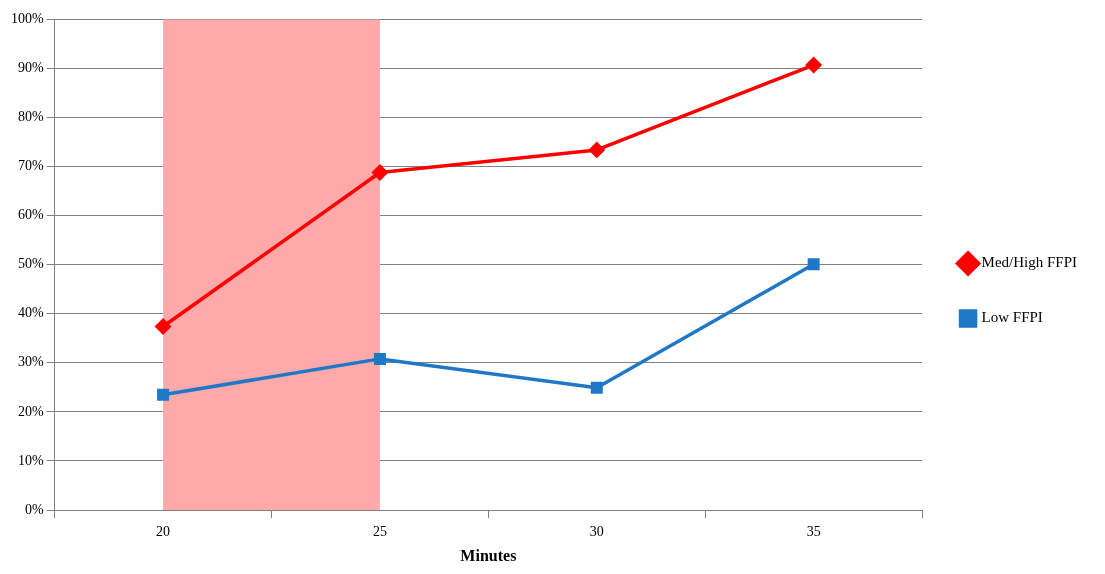 This screenshot has width=1105, height=574. What do you see at coordinates (30, 411) in the screenshot?
I see `y-tick-label: 20%` at bounding box center [30, 411].